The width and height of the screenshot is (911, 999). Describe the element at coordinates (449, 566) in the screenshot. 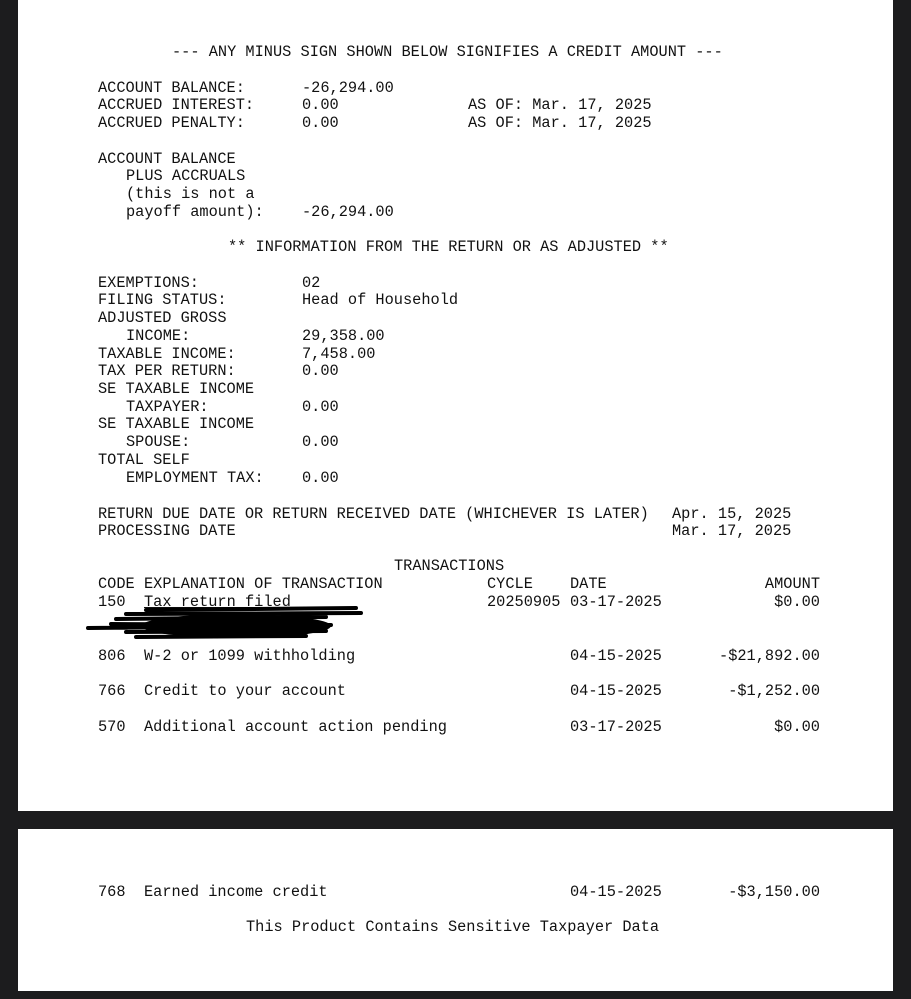

I see `transactions-heading: TRANSACTIONS` at that location.